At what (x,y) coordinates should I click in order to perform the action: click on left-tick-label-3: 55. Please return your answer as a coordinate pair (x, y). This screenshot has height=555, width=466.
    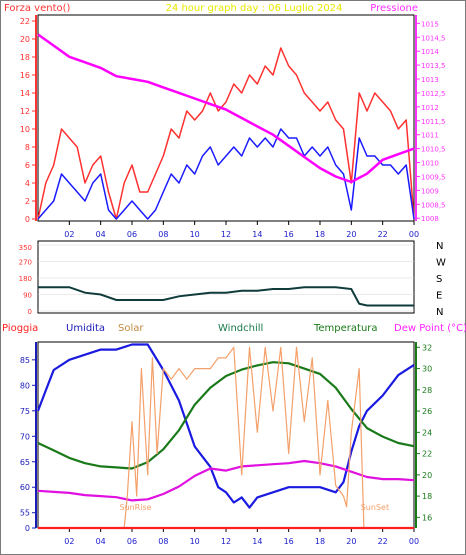
    Looking at the image, I should click on (25, 513).